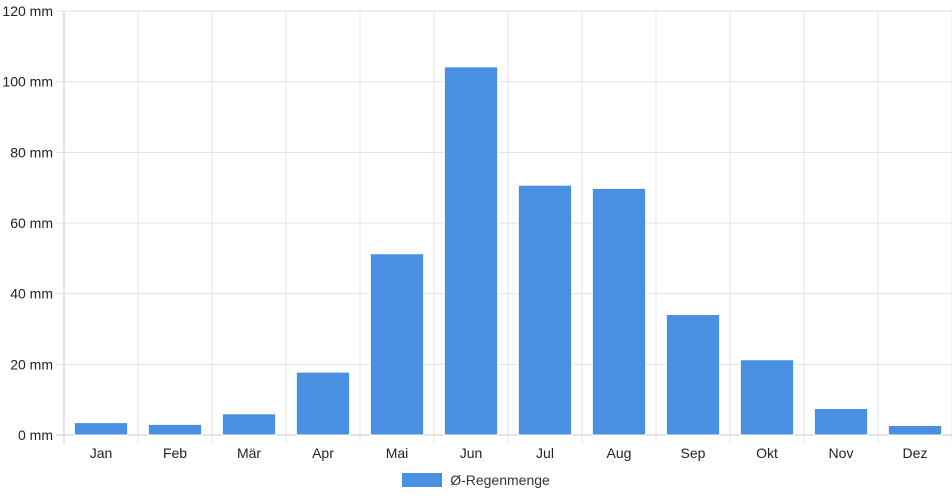 Image resolution: width=952 pixels, height=500 pixels. I want to click on chart-legend: Ø-Regenmenge, so click(476, 480).